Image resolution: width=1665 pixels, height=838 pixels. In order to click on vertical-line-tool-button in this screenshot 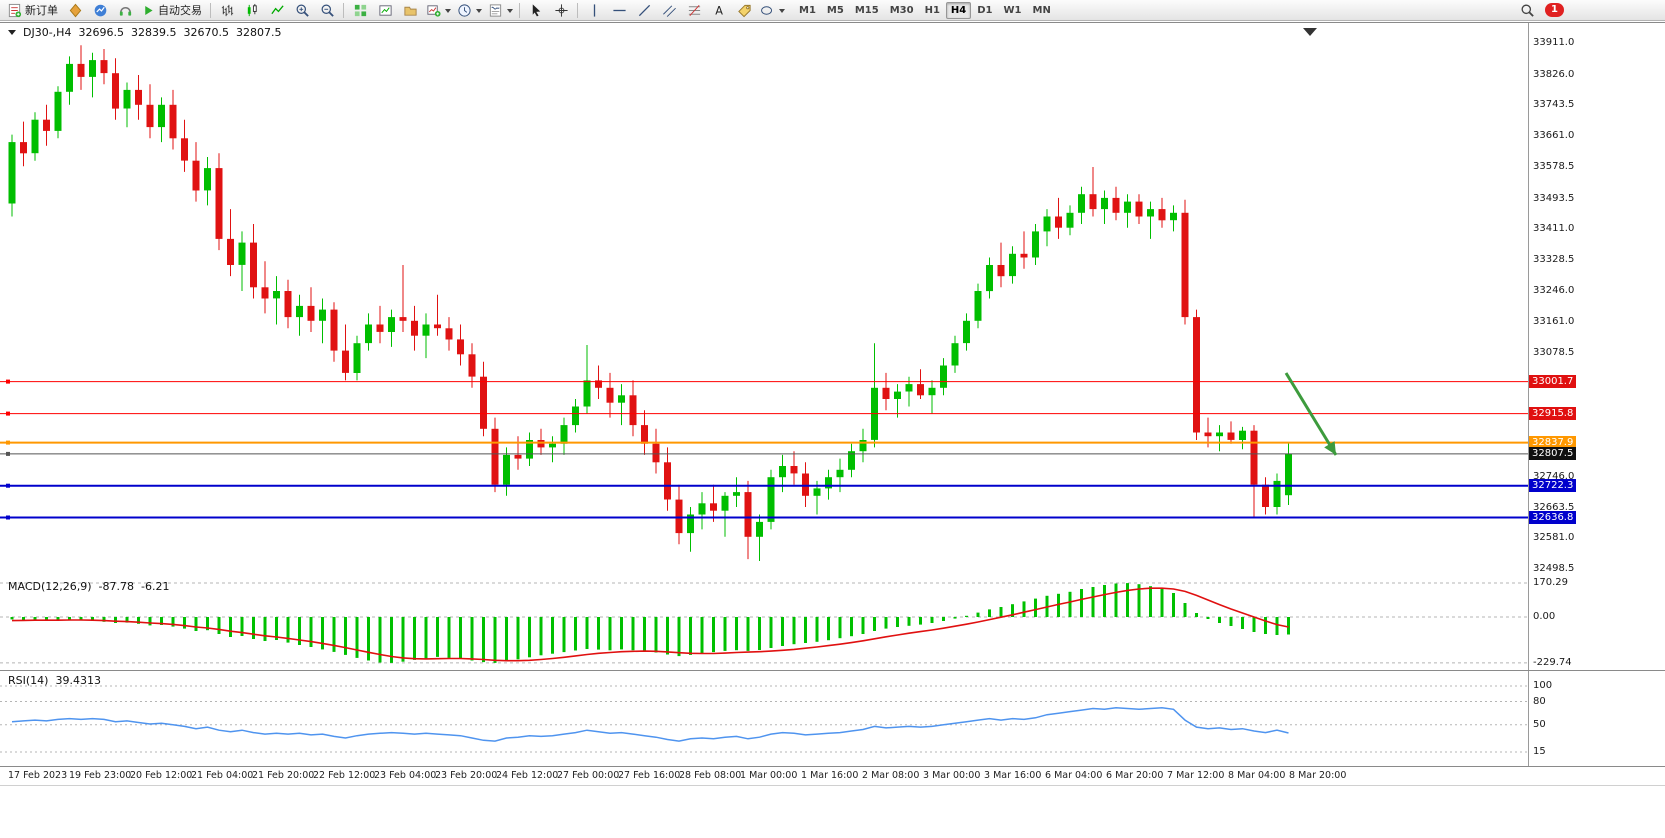, I will do `click(594, 10)`.